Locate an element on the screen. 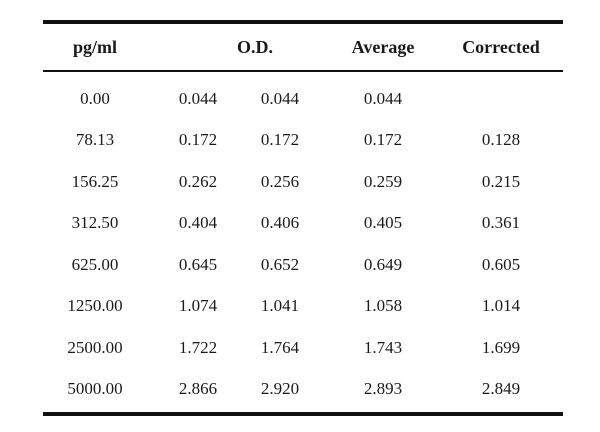  cell-od-1: 1.722 is located at coordinates (198, 347).